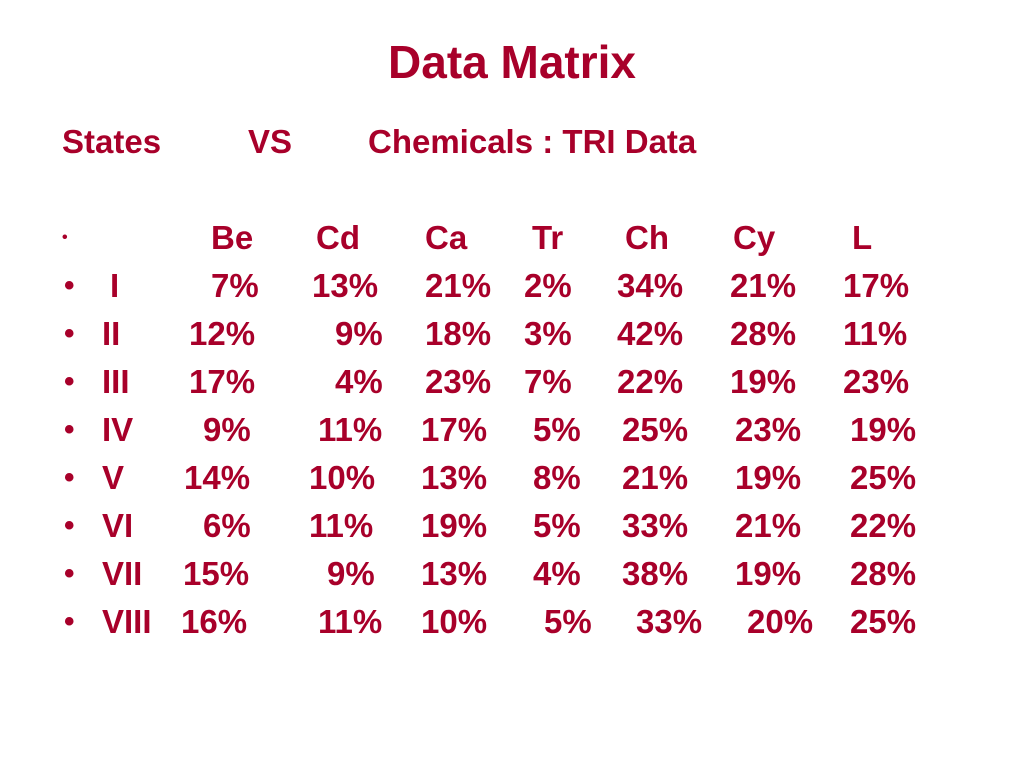 Image resolution: width=1024 pixels, height=768 pixels. What do you see at coordinates (512, 526) in the screenshot?
I see `table-row: • VI 6% 11% 19% 5% 33% 21% 22%` at bounding box center [512, 526].